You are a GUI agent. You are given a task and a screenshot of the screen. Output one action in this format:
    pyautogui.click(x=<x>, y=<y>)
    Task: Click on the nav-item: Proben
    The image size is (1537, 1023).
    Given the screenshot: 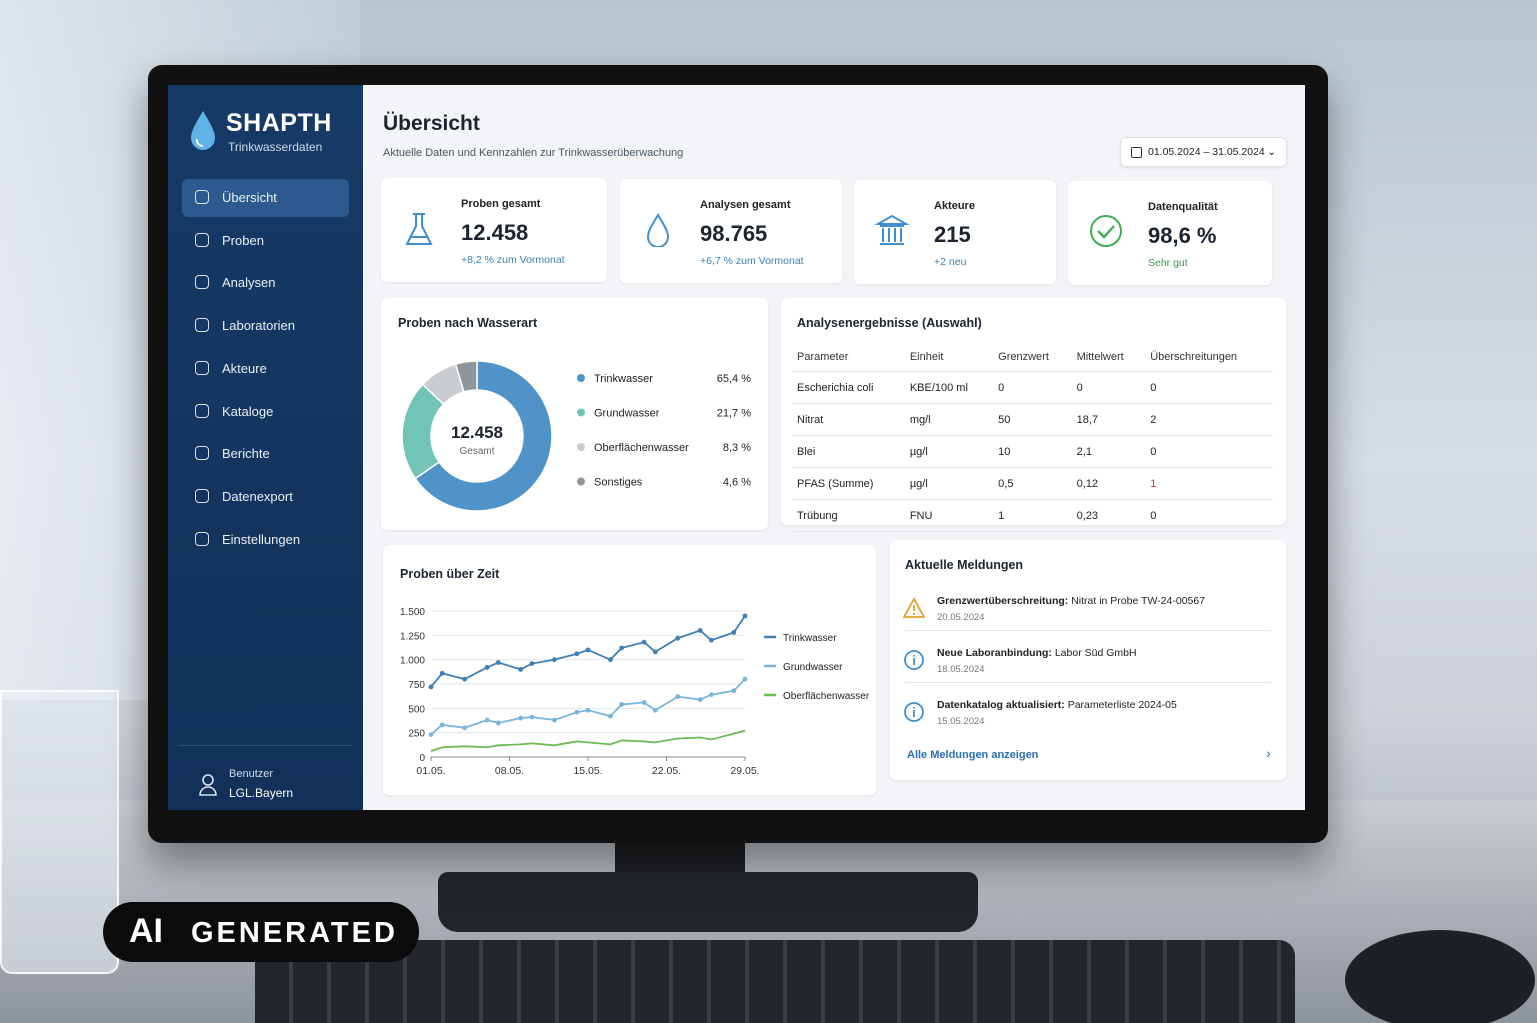 What is the action you would take?
    pyautogui.click(x=265, y=241)
    